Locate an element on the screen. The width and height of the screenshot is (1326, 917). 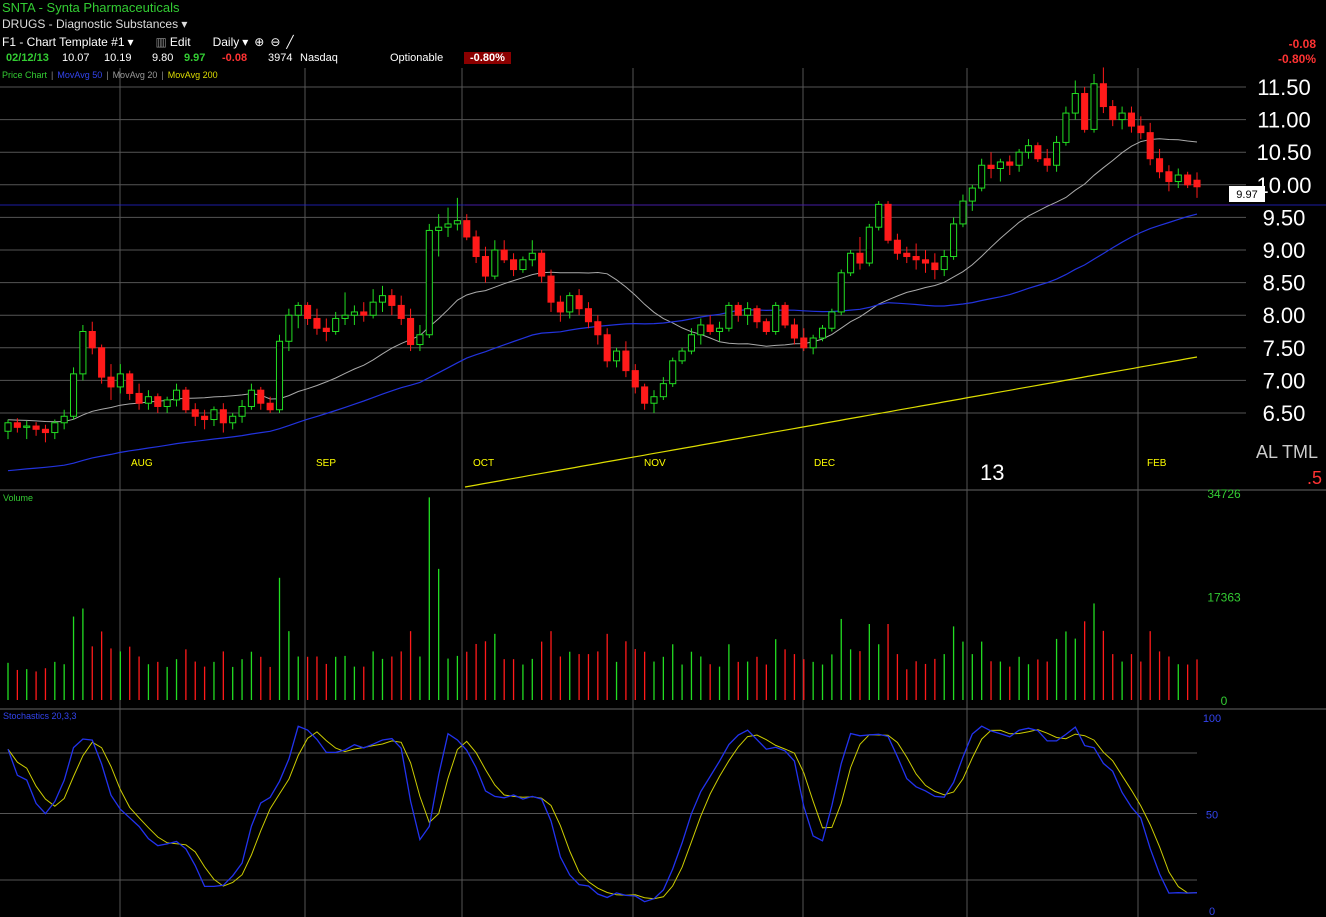
quote-high: 10.19 is located at coordinates (118, 58).